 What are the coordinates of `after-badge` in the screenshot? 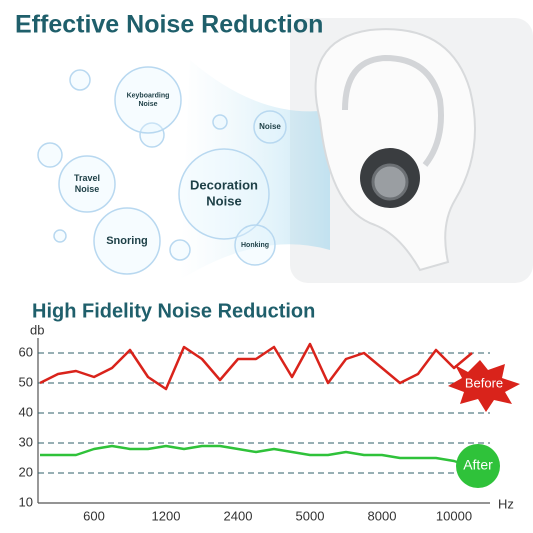 It's located at (478, 466).